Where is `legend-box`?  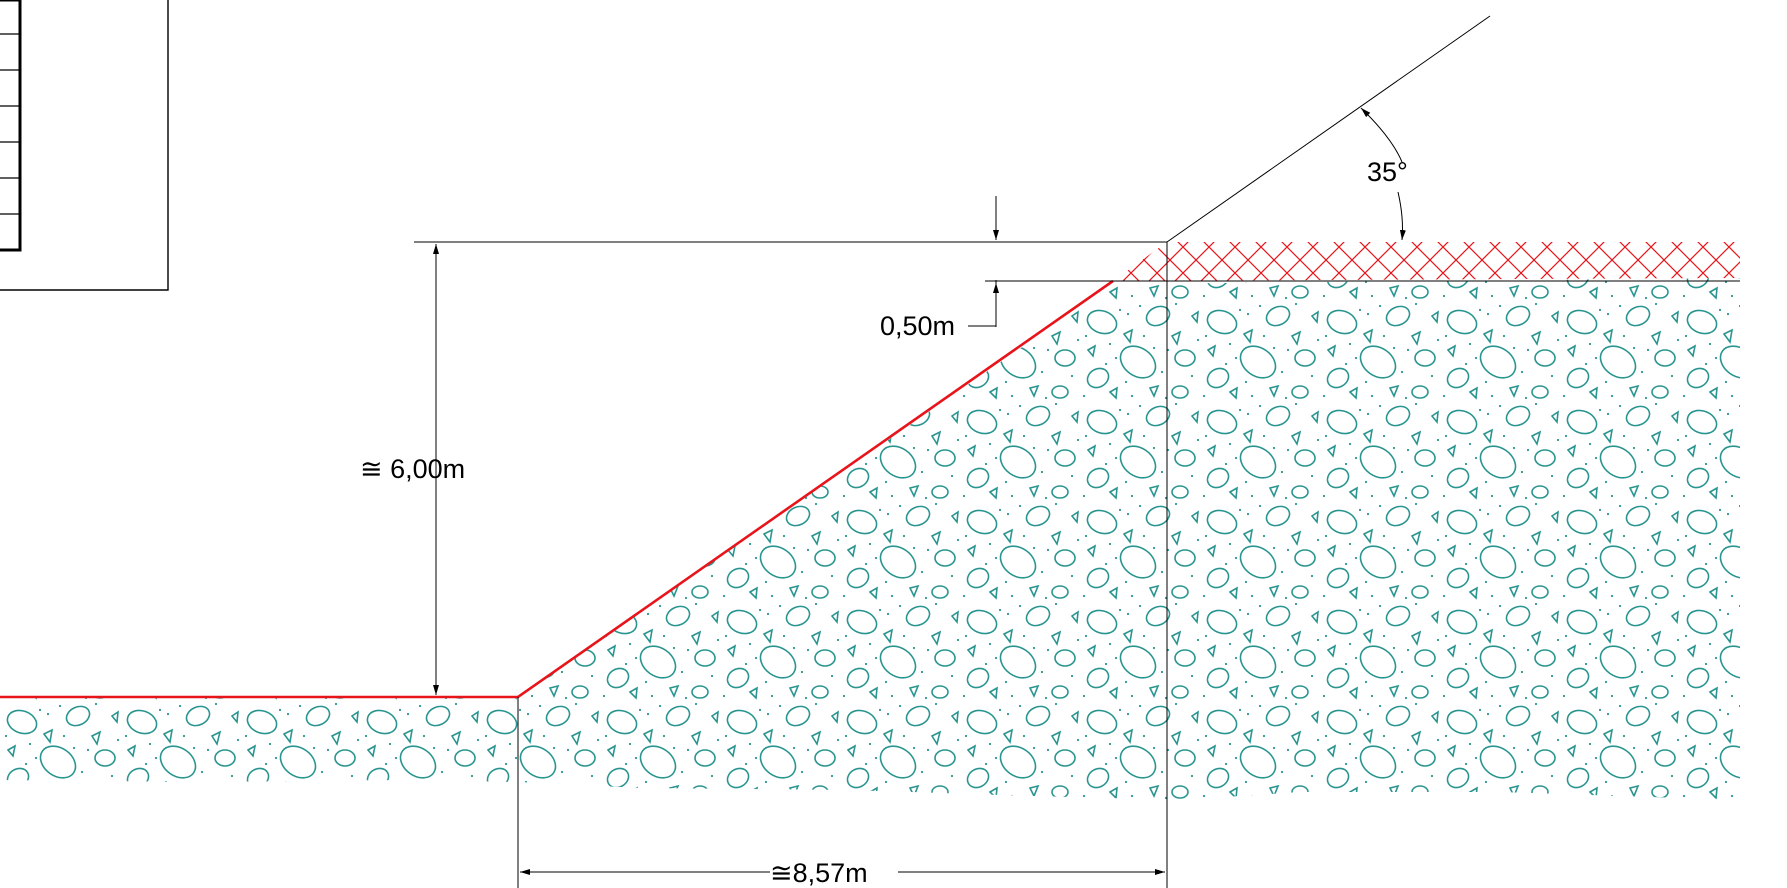
legend-box is located at coordinates (84, 145).